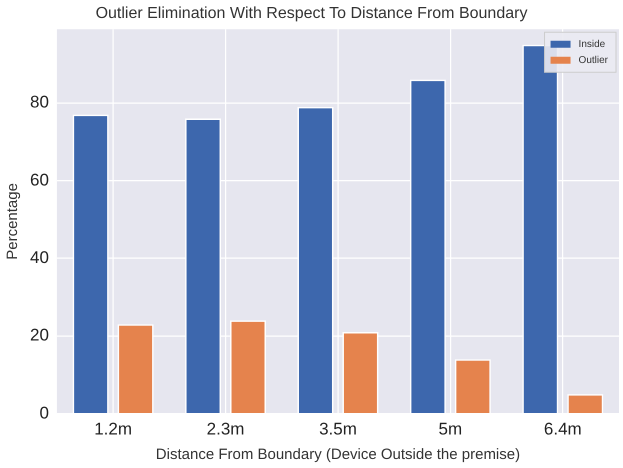  I want to click on y-tick-label: 60, so click(39, 180).